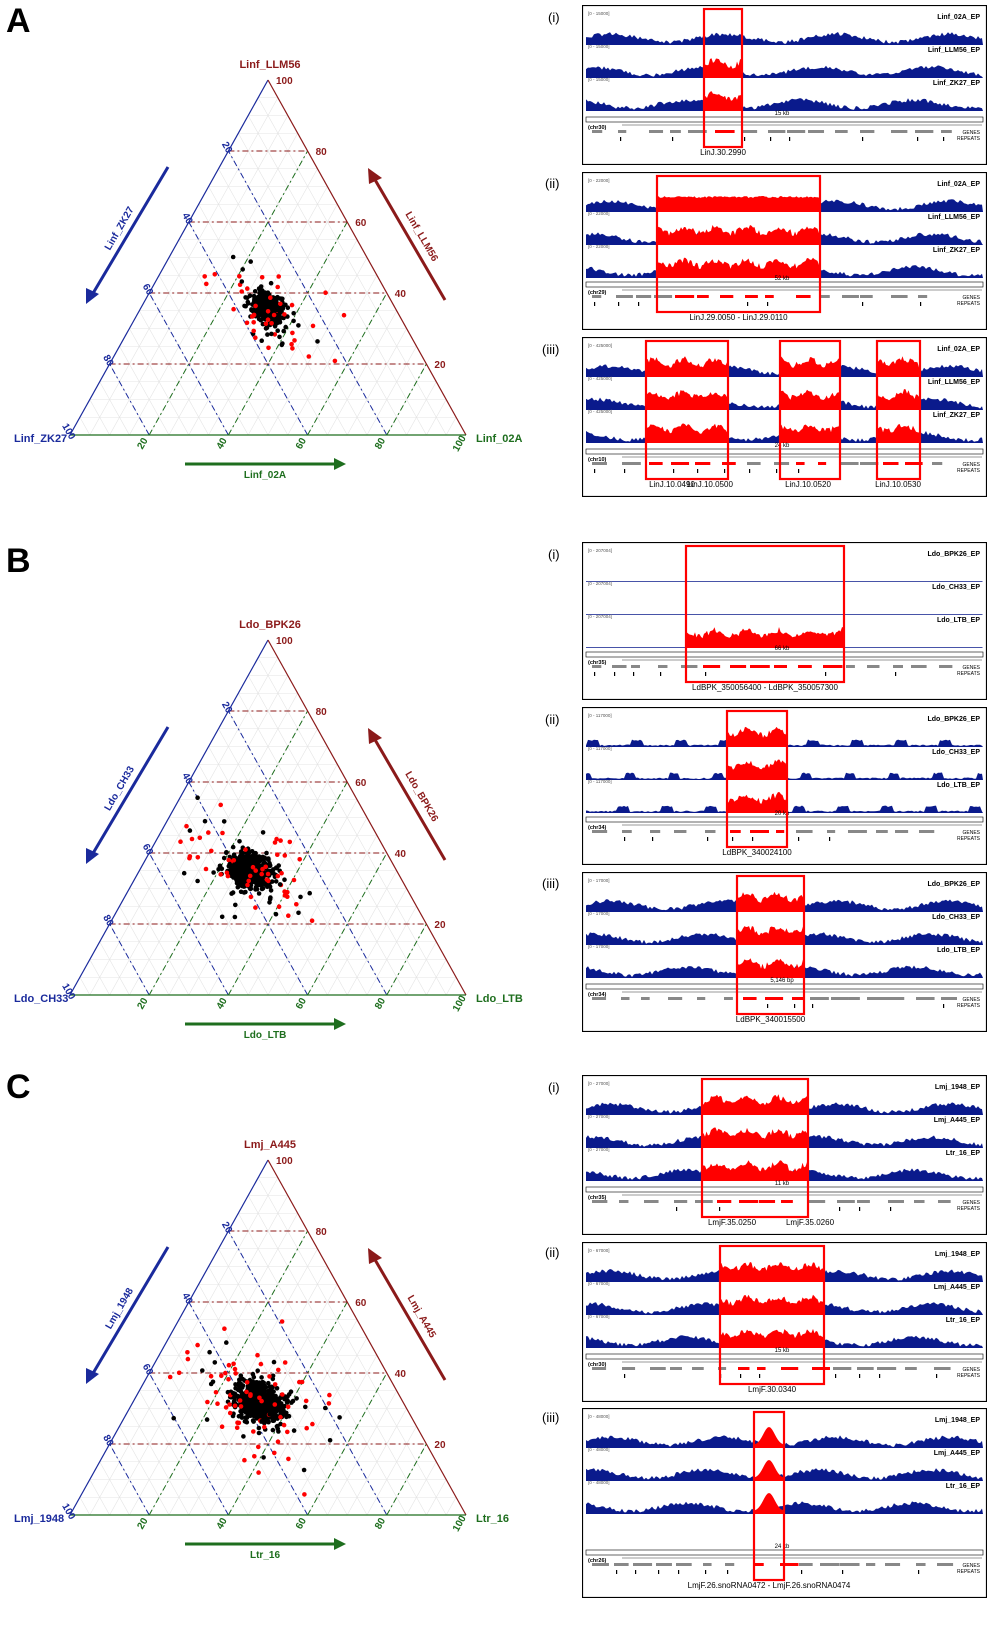  I want to click on scale-label: 5,146 bp, so click(782, 981).